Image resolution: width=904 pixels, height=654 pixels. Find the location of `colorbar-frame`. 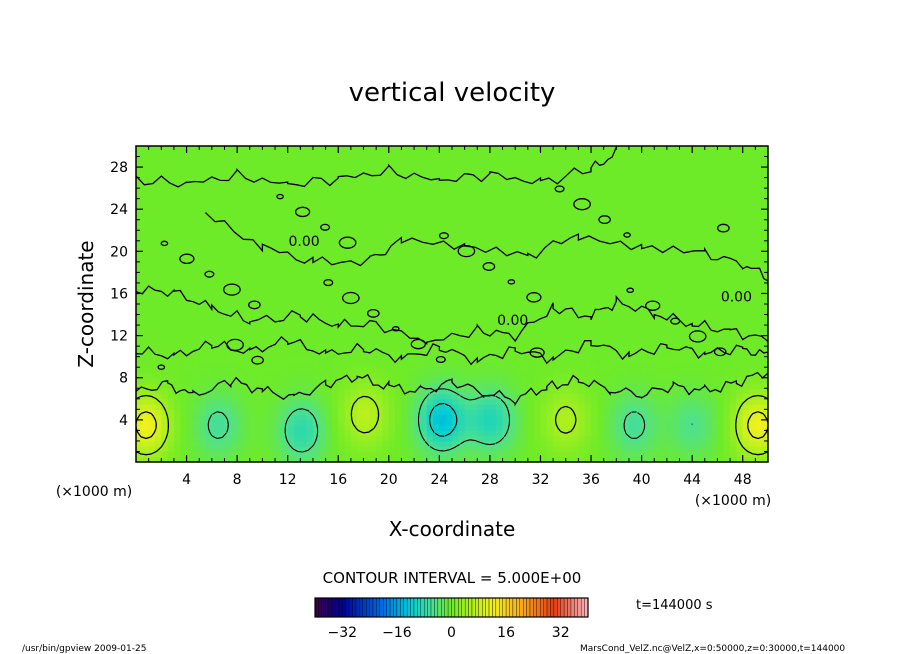

colorbar-frame is located at coordinates (451, 607).